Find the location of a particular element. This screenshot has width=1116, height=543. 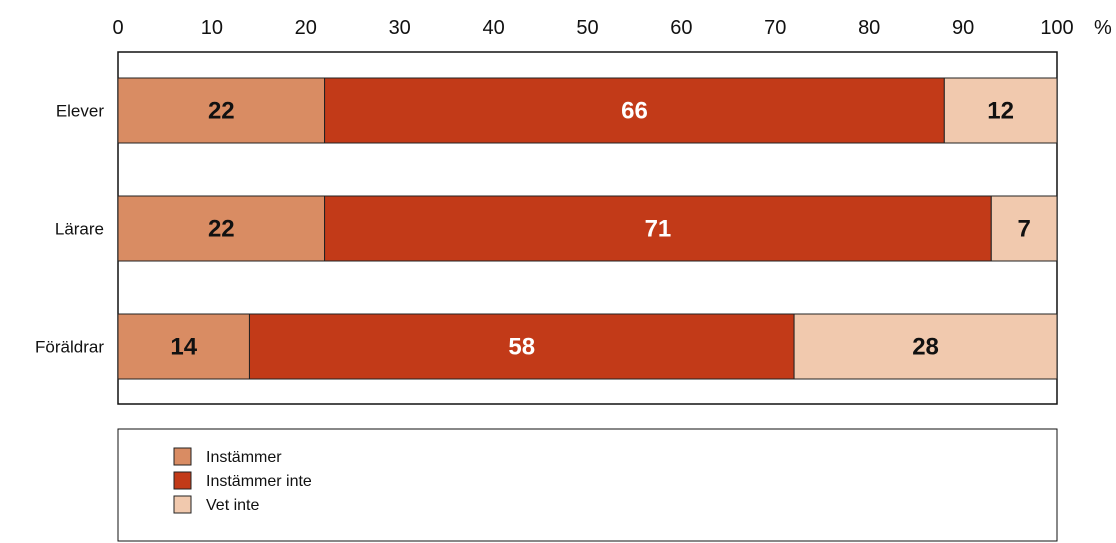

x-tick-label: 30 is located at coordinates (400, 28).